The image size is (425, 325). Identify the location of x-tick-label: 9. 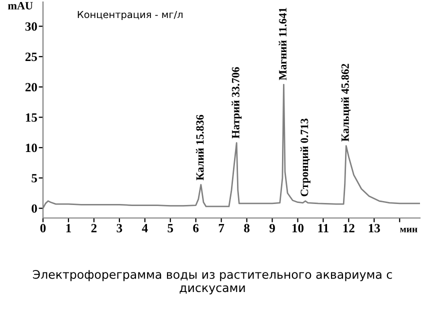
(272, 228).